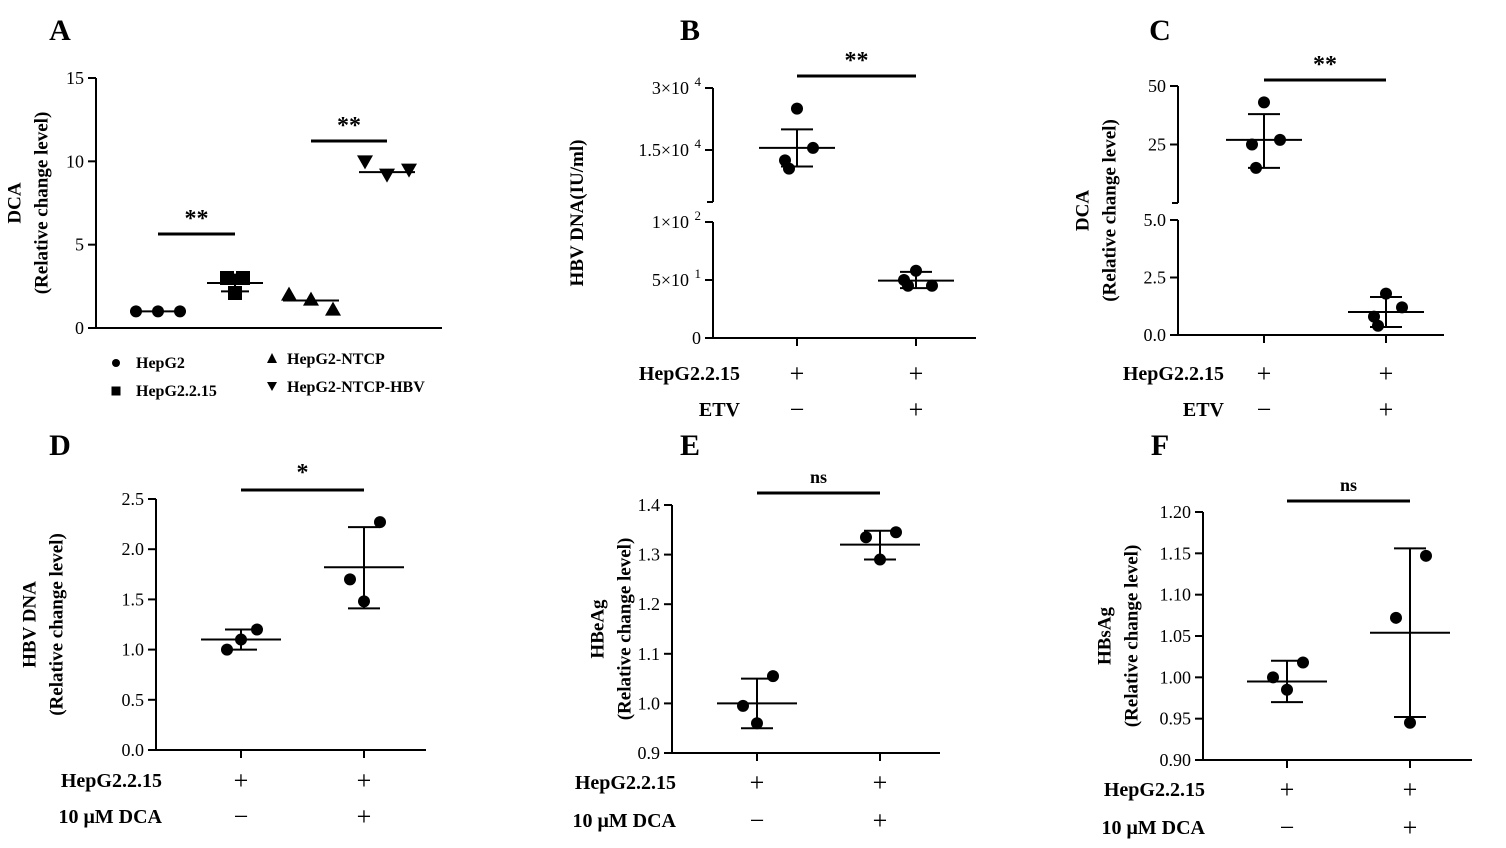 The height and width of the screenshot is (848, 1506). What do you see at coordinates (75, 78) in the screenshot?
I see `panel-A-ytick-label-3: 15` at bounding box center [75, 78].